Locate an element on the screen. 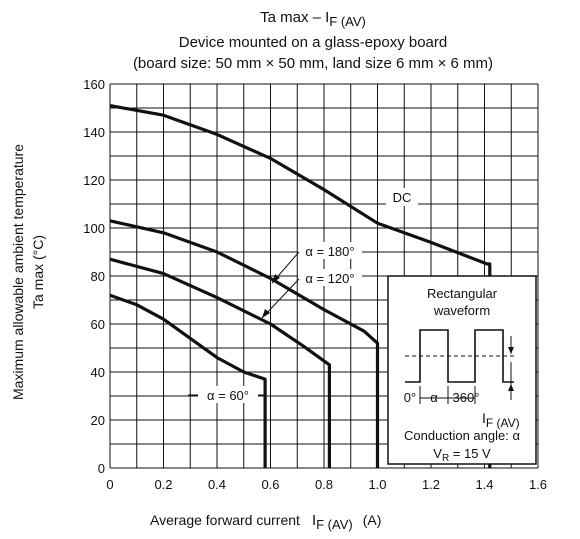  a120-leader is located at coordinates (280, 298).